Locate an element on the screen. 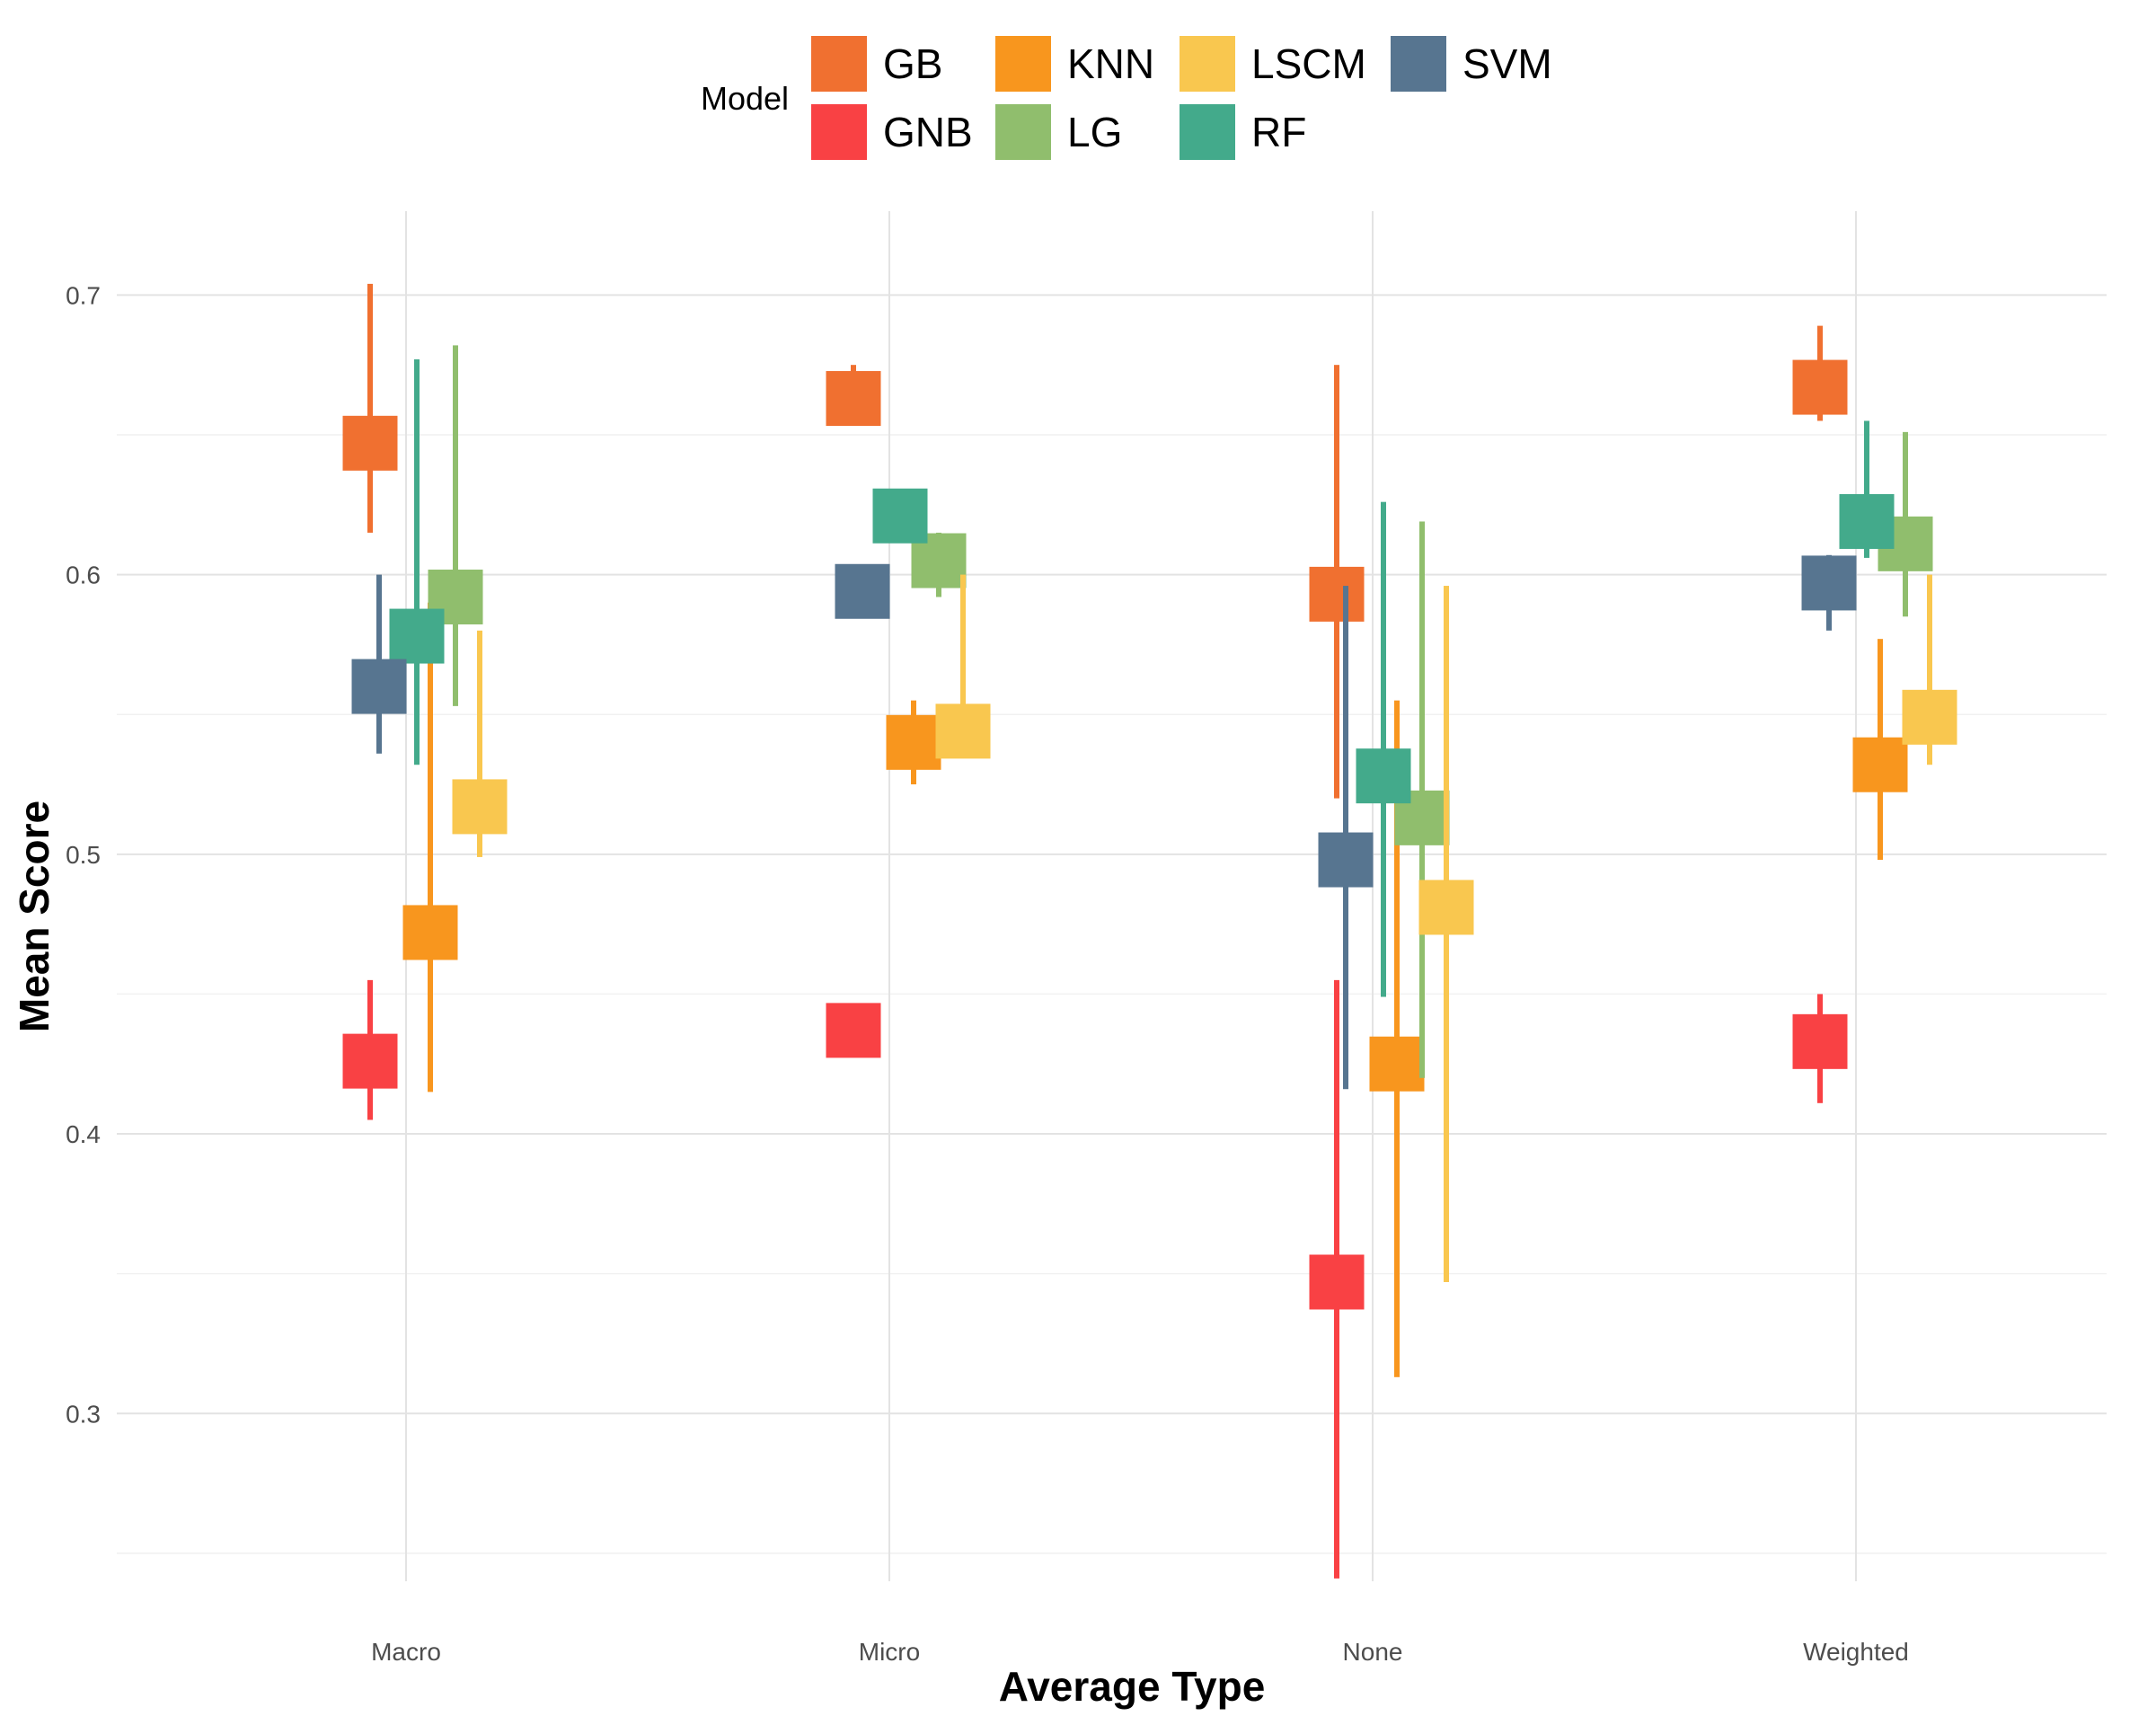 Image resolution: width=2156 pixels, height=1725 pixels. y-tick-label: 0.7 is located at coordinates (83, 295).